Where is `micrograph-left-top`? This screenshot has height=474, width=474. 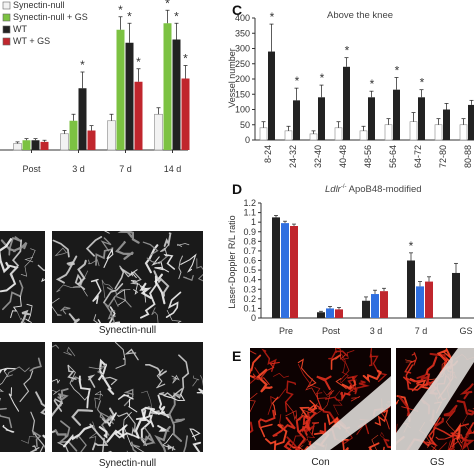
micrograph-left-top is located at coordinates (22, 277).